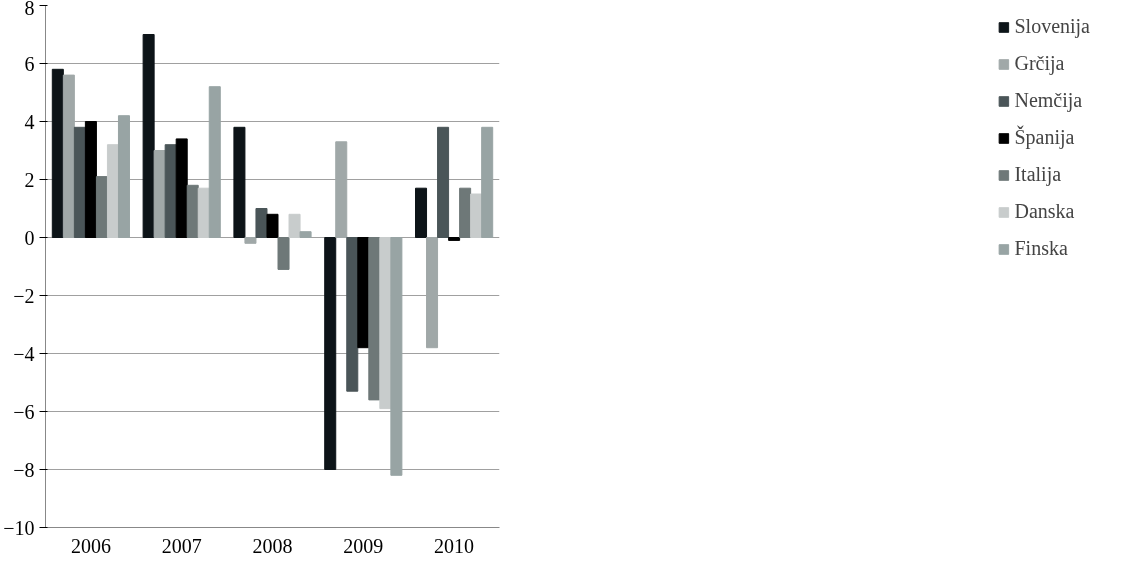  Describe the element at coordinates (1044, 211) in the screenshot. I see `legend-label: Danska` at that location.